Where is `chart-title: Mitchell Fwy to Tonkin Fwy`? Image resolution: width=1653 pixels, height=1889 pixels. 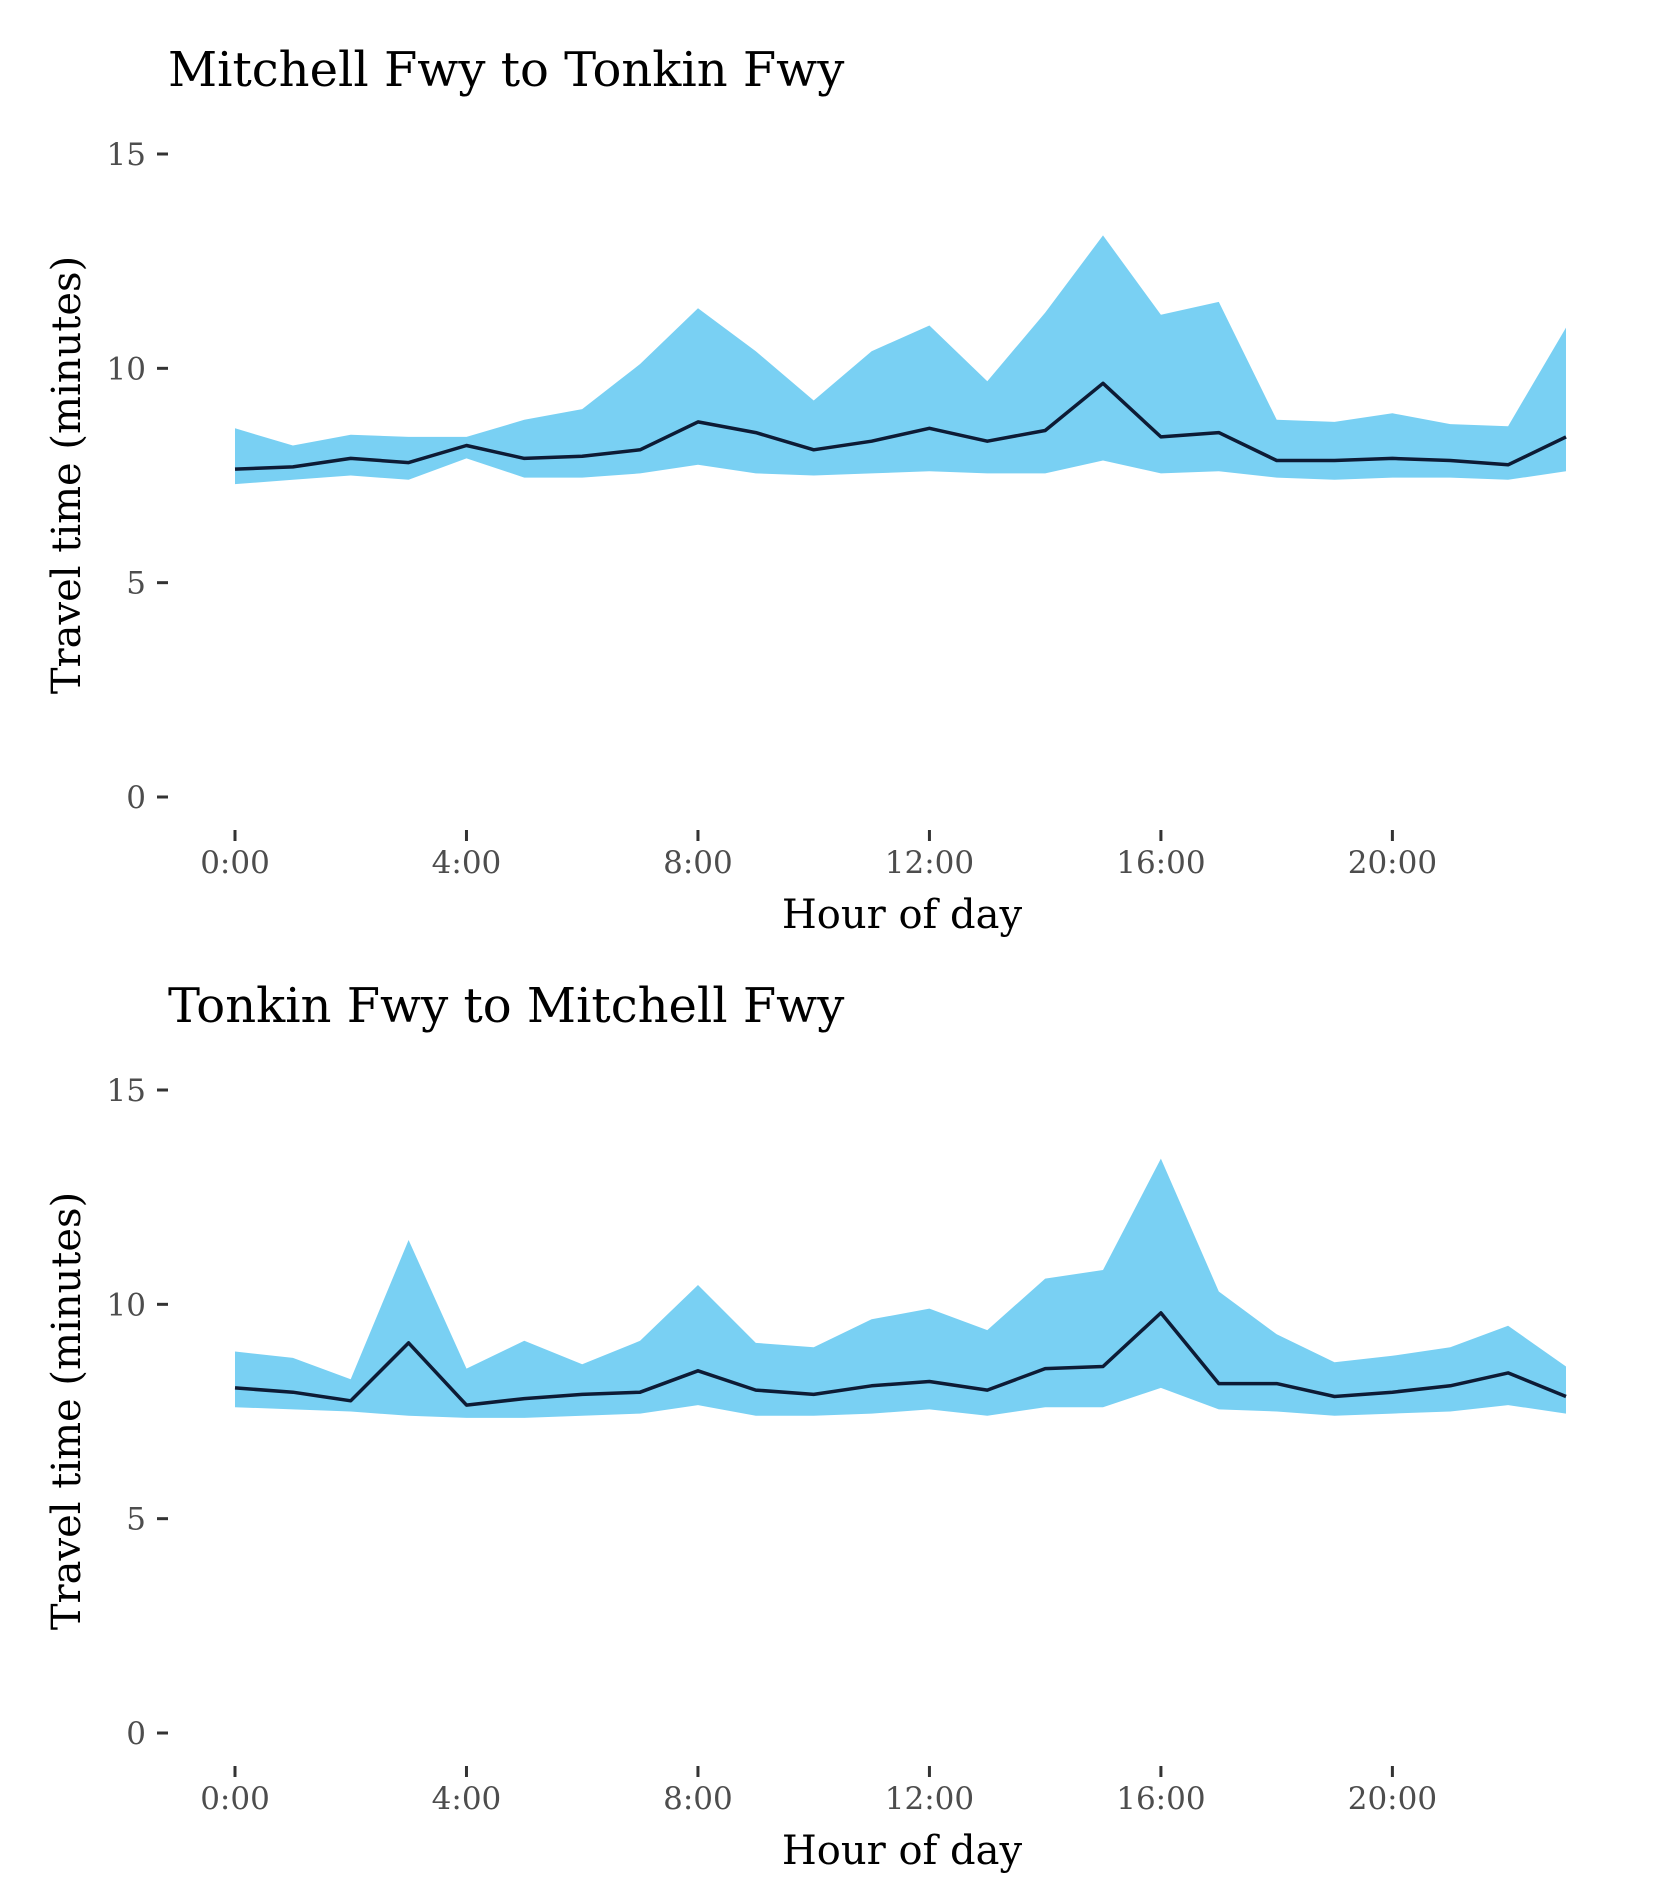
chart-title: Mitchell Fwy to Tonkin Fwy is located at coordinates (506, 70).